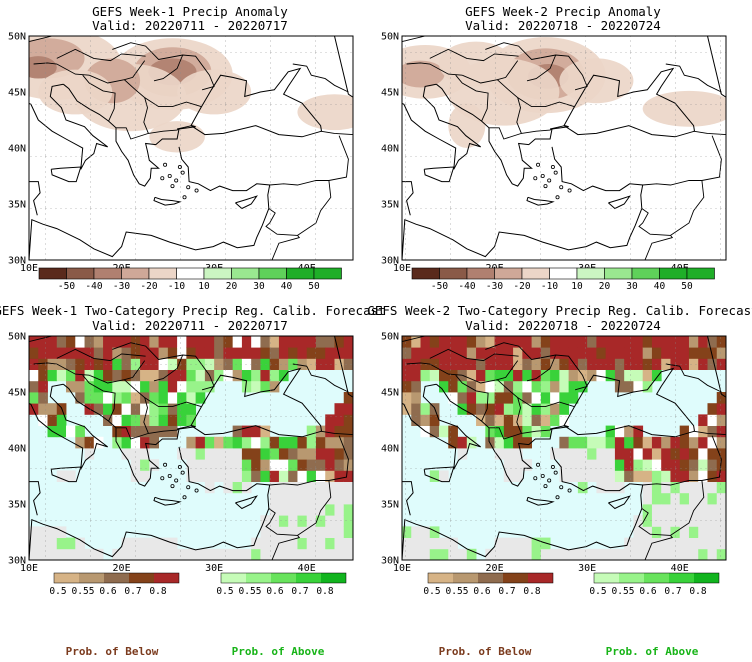 This screenshot has width=752, height=662. What do you see at coordinates (278, 651) in the screenshot?
I see `prob-above-label-week1: Prob. of Above` at bounding box center [278, 651].